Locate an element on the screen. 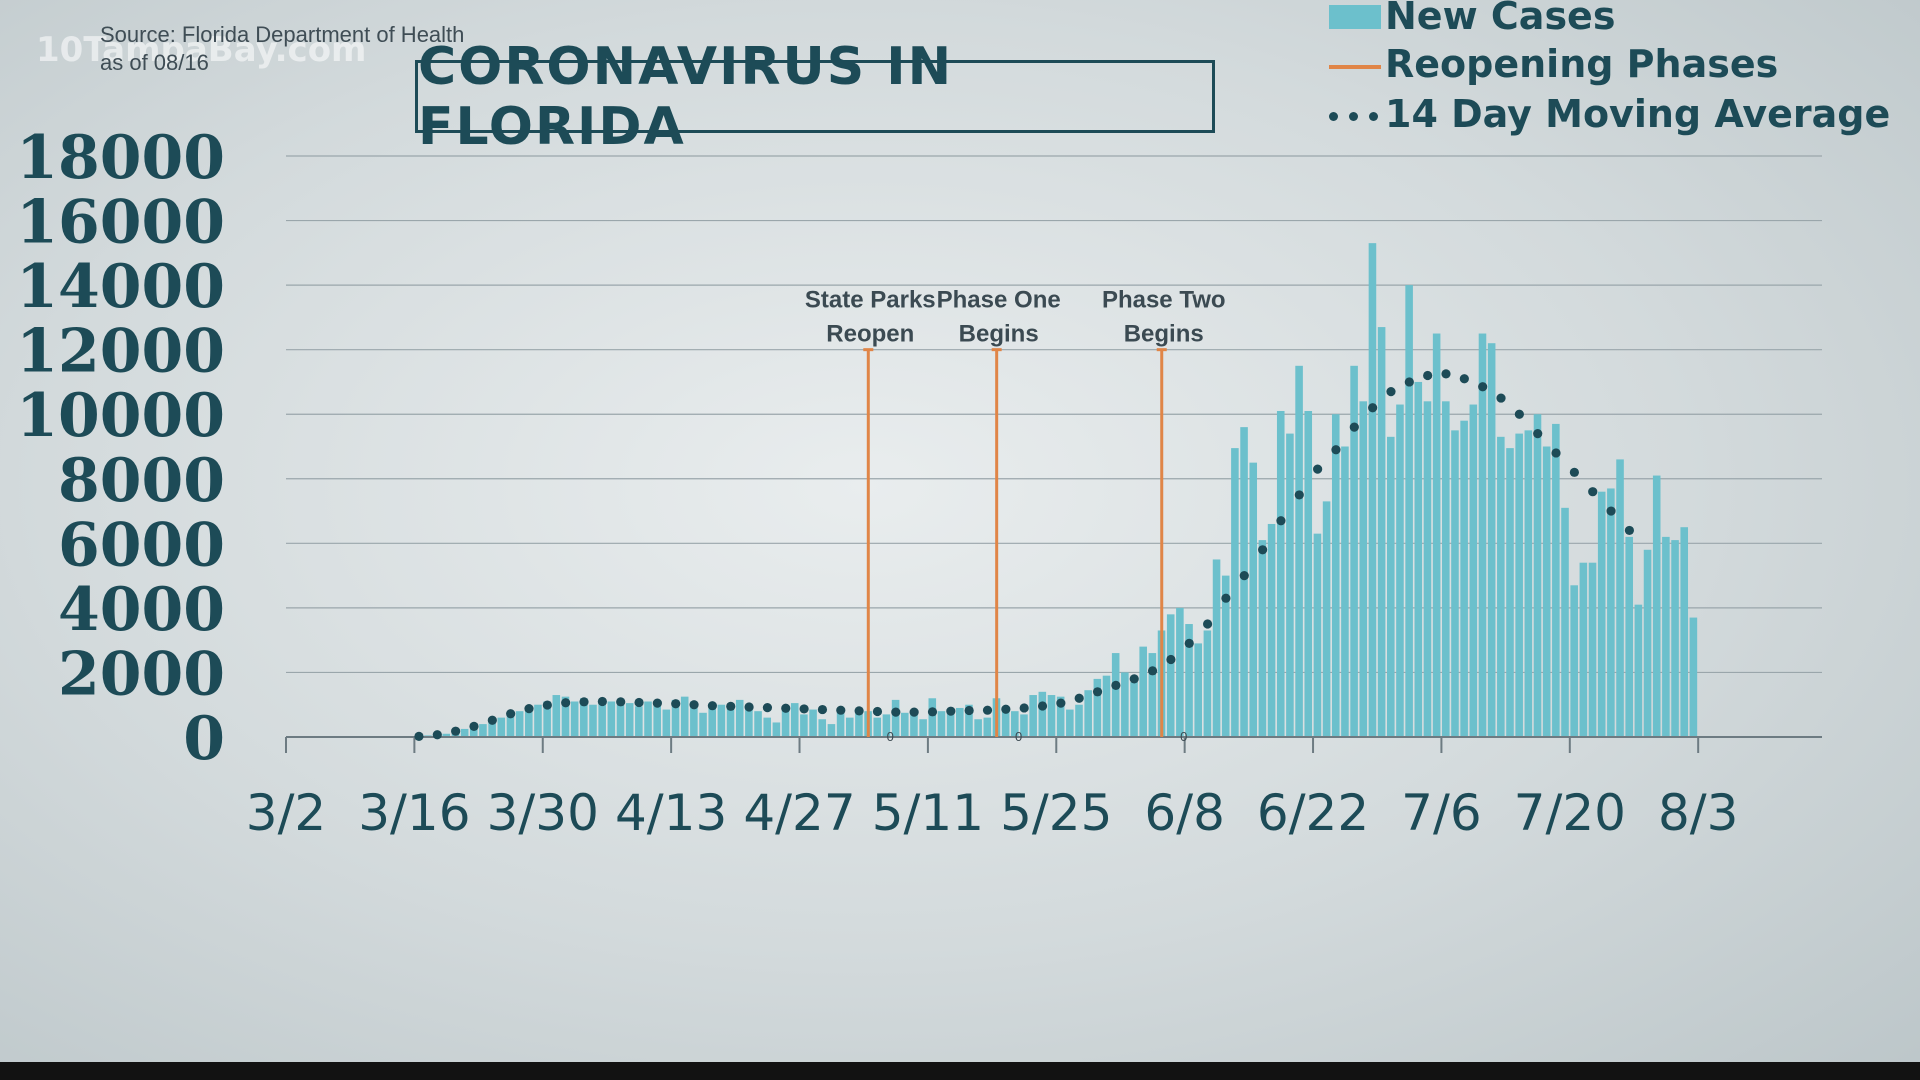 This screenshot has height=1080, width=1920. x-tick-label: 8/3 is located at coordinates (1698, 813).